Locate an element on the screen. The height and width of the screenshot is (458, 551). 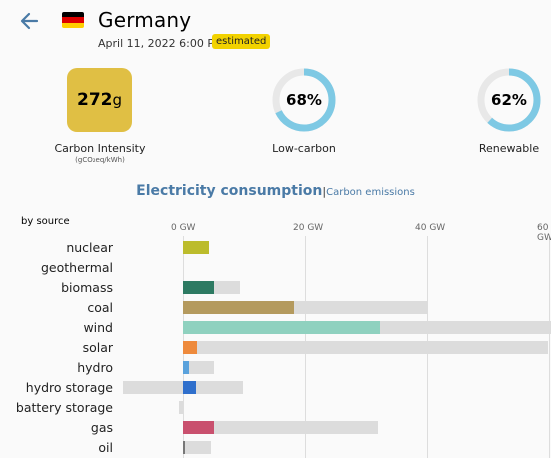
carbon-intensity-box: 272 g is located at coordinates (99, 100).